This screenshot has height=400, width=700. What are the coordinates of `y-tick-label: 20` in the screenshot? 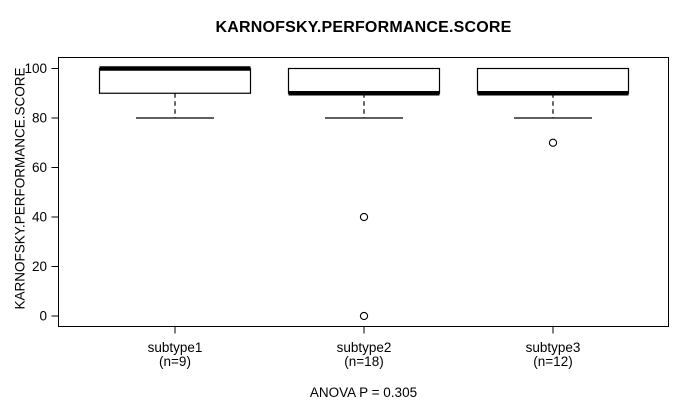 It's located at (39, 266).